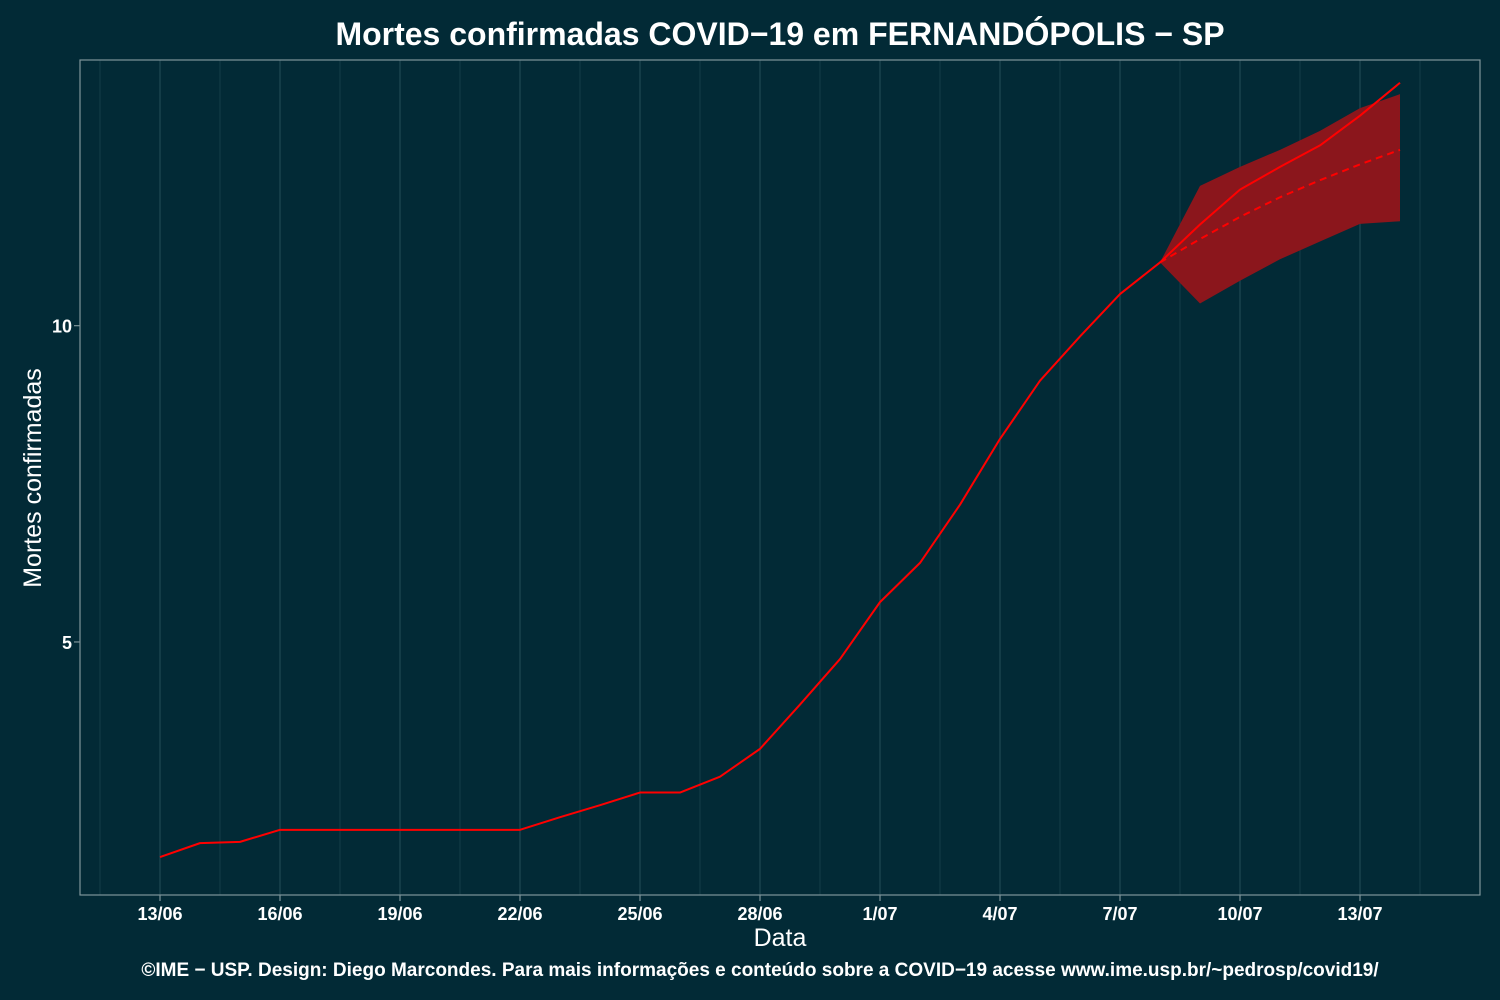  I want to click on x-tick-label: 10/07, so click(1239, 914).